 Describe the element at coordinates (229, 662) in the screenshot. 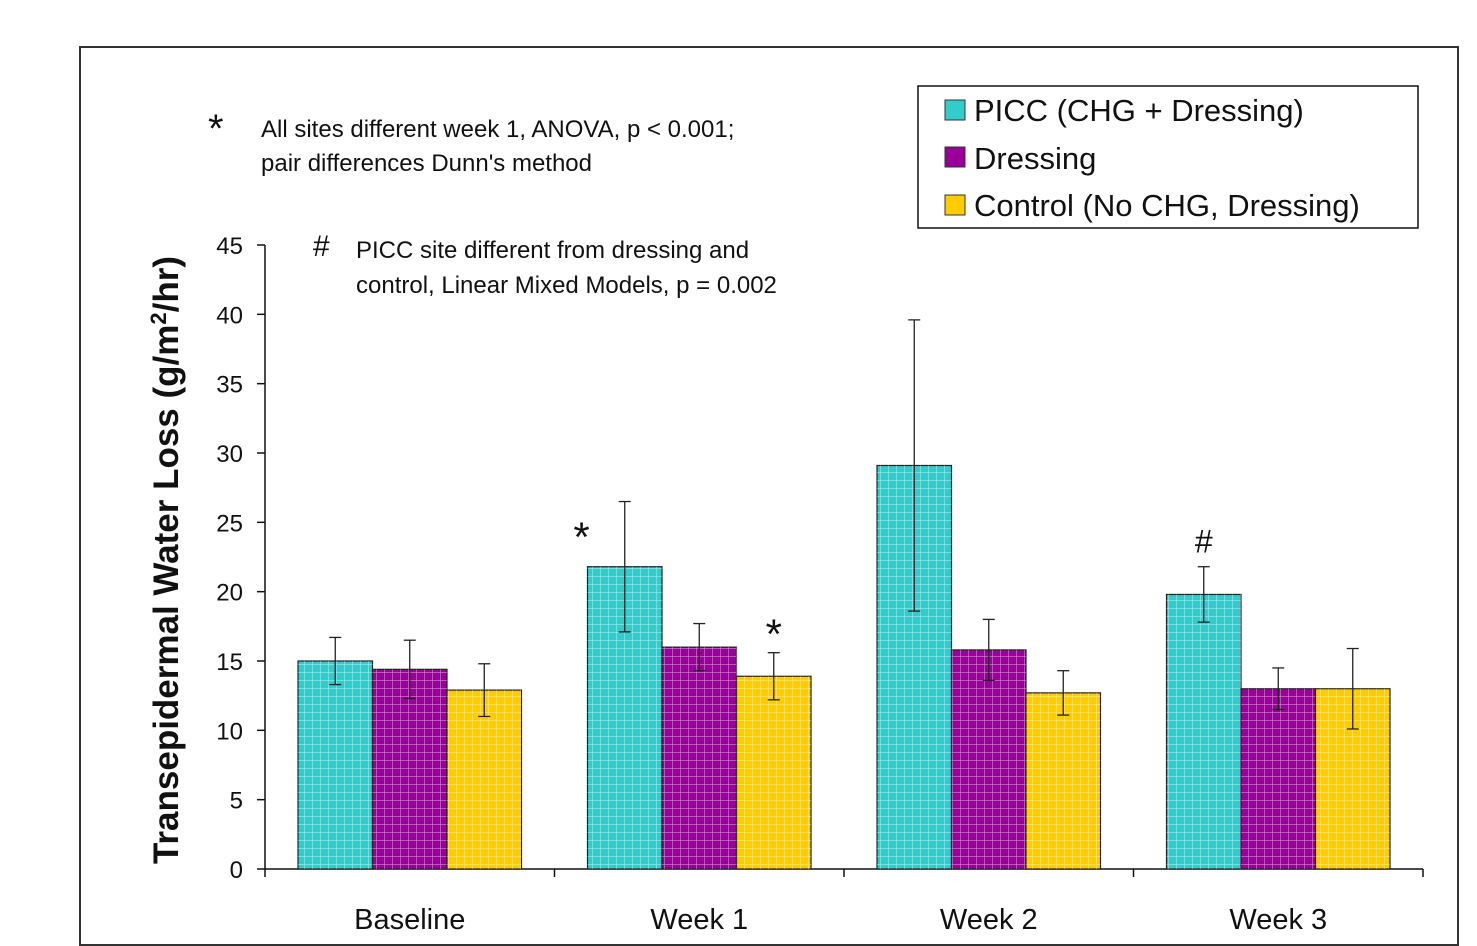

I see `y-tick-label: 15` at that location.